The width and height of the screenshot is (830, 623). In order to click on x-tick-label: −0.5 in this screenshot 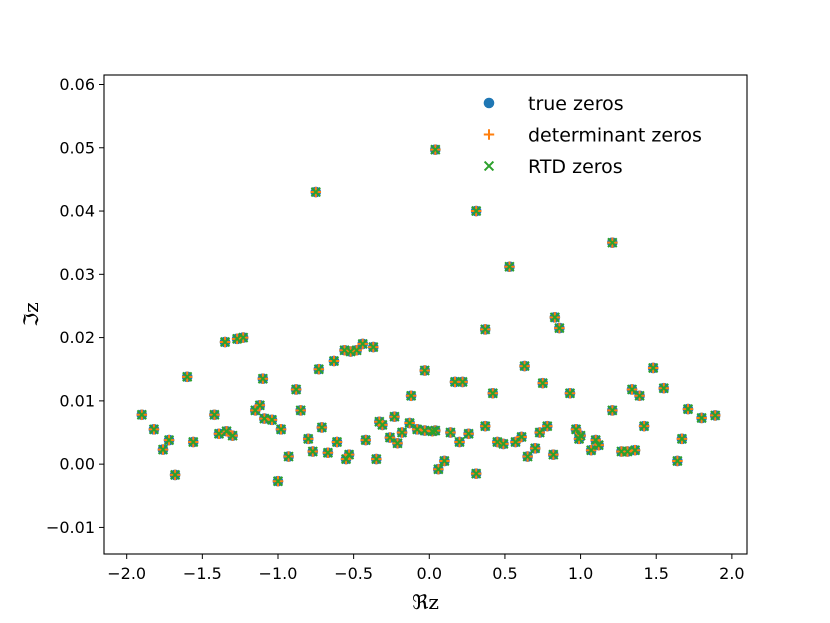, I will do `click(353, 573)`.